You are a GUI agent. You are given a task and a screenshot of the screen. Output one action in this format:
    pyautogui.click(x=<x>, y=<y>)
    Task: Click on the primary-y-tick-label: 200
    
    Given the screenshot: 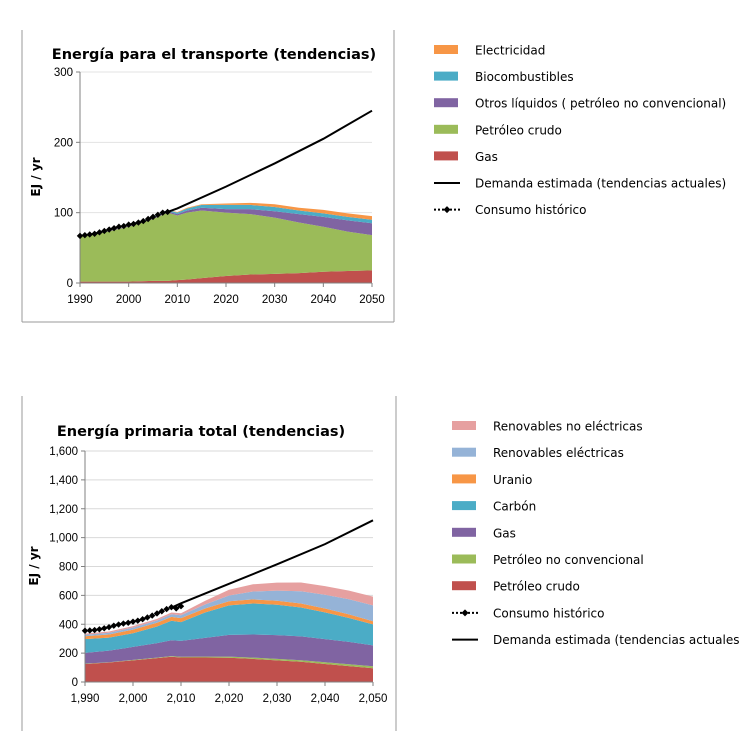 What is the action you would take?
    pyautogui.click(x=68, y=654)
    